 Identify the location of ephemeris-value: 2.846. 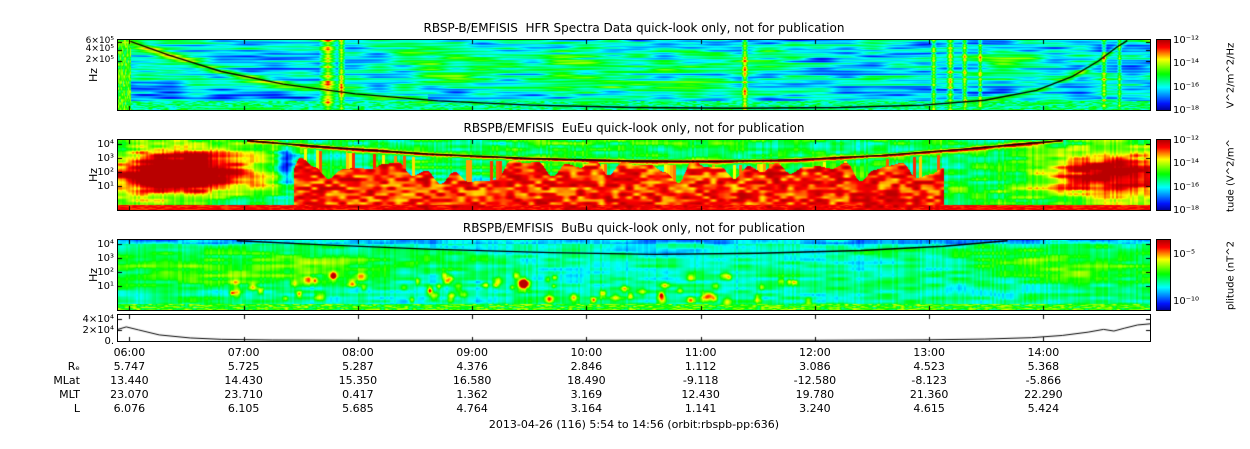
(586, 366).